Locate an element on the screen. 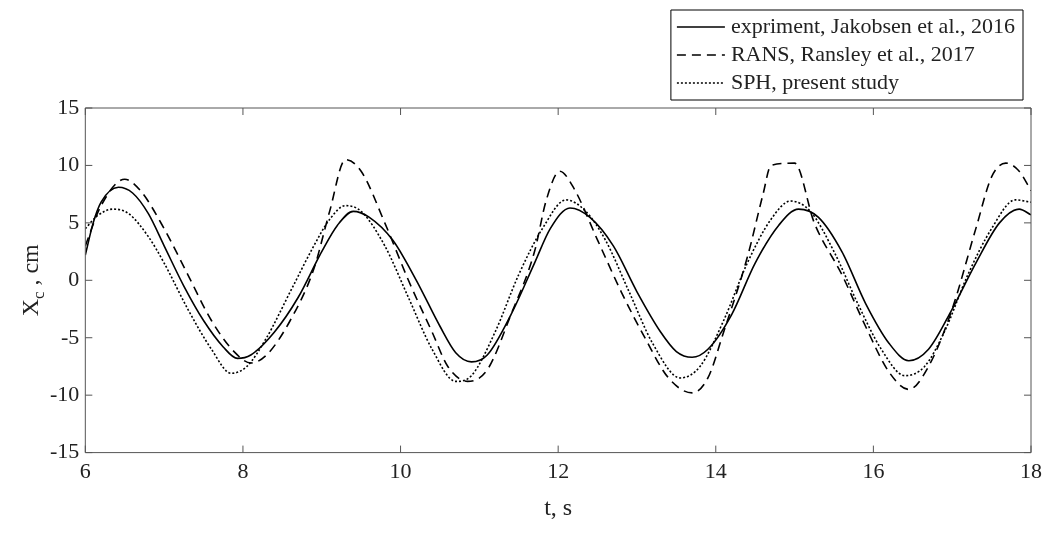 The width and height of the screenshot is (1057, 535). x-tick-label: 10 is located at coordinates (400, 470).